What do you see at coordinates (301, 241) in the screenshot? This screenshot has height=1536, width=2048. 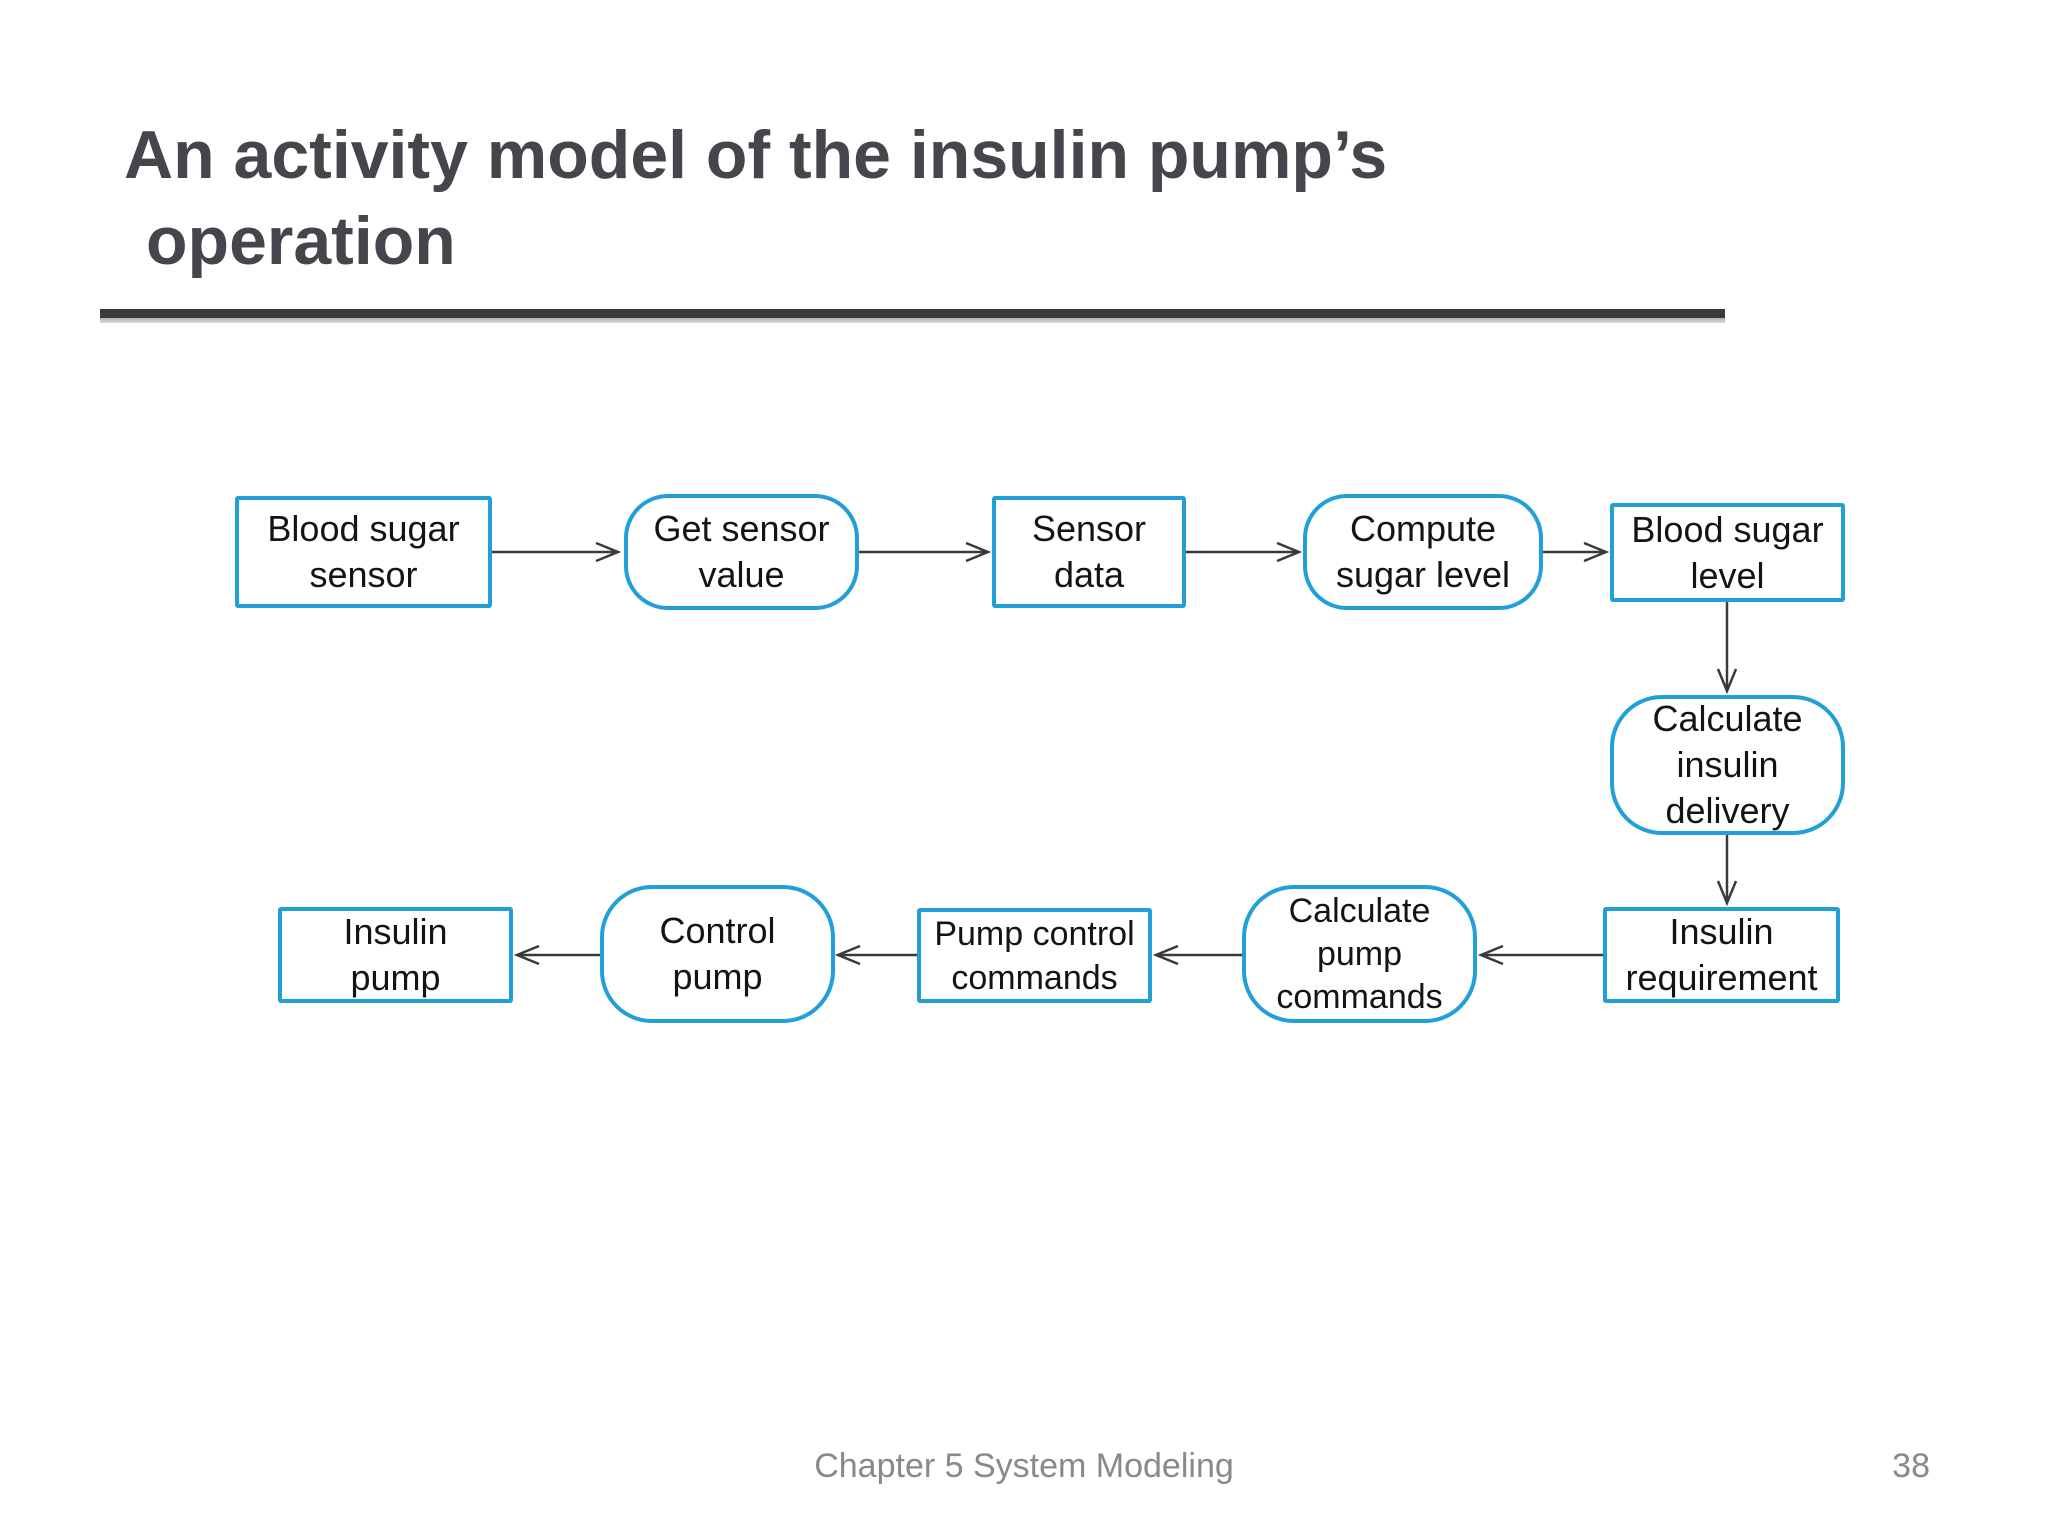 I see `slide-title-line2: operation` at bounding box center [301, 241].